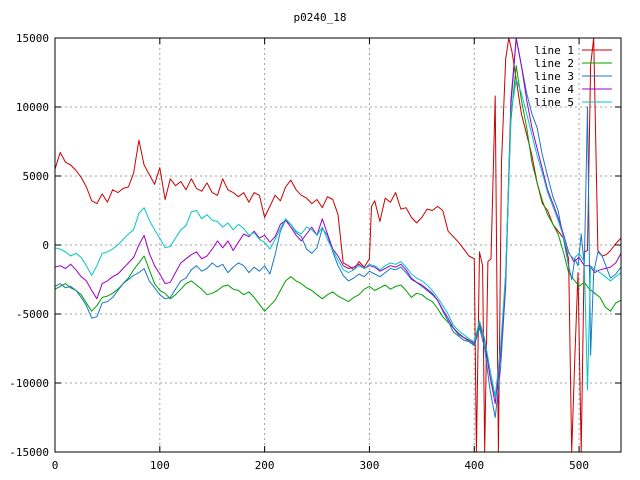 The width and height of the screenshot is (640, 480). I want to click on legend-label-2: line 2, so click(554, 63).